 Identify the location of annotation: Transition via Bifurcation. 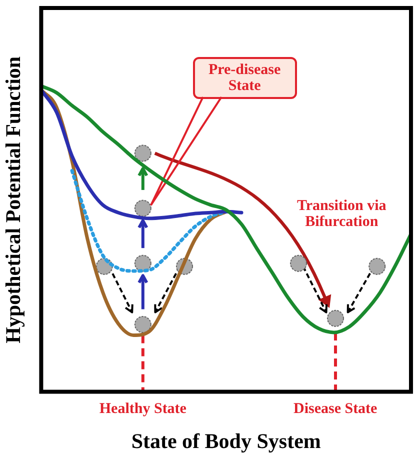
(342, 214).